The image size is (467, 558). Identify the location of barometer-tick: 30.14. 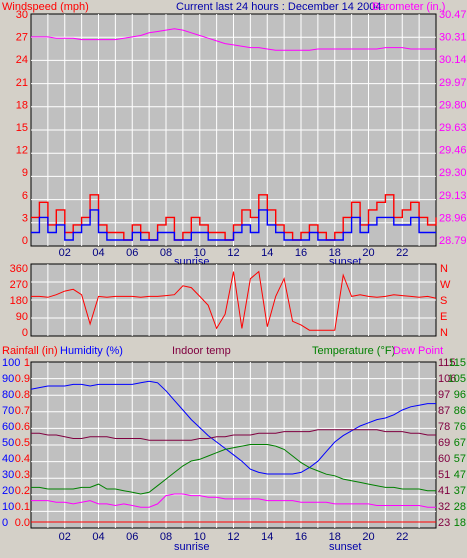
(453, 60).